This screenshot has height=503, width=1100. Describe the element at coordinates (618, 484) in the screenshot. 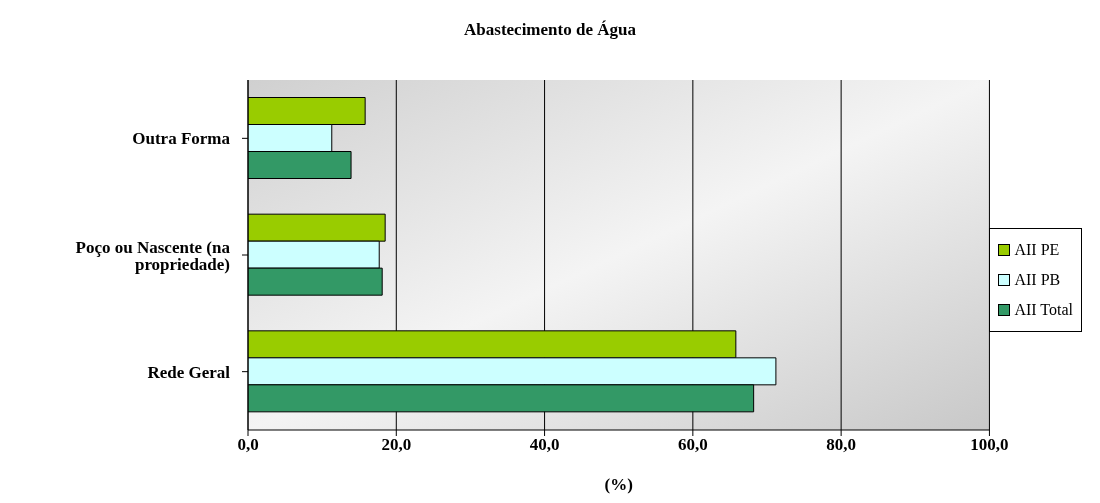

I see `x-axis-title: (%)` at that location.